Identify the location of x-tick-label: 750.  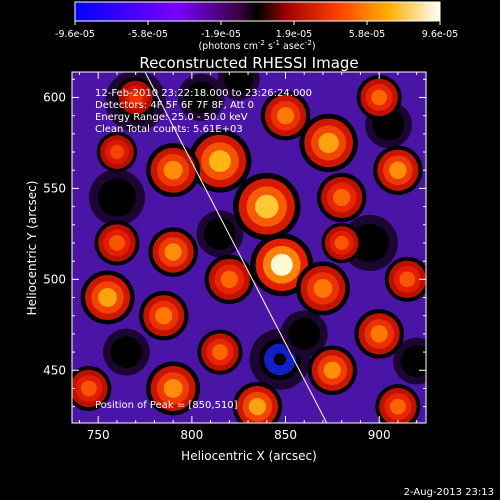
(98, 435).